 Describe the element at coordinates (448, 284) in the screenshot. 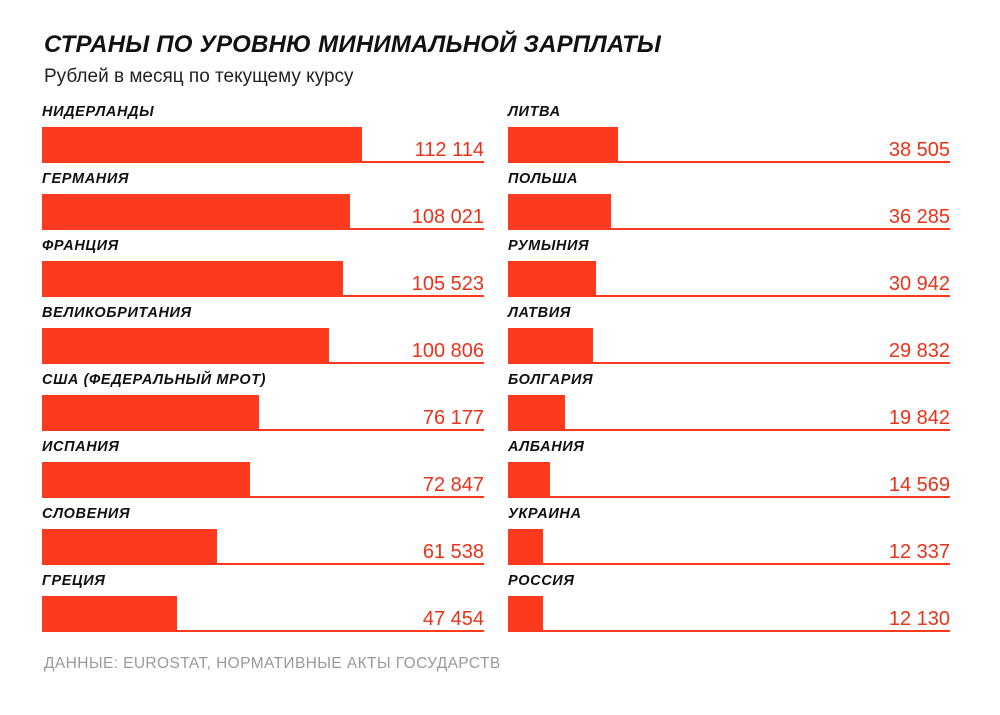

I see `value-label: 105 523` at that location.